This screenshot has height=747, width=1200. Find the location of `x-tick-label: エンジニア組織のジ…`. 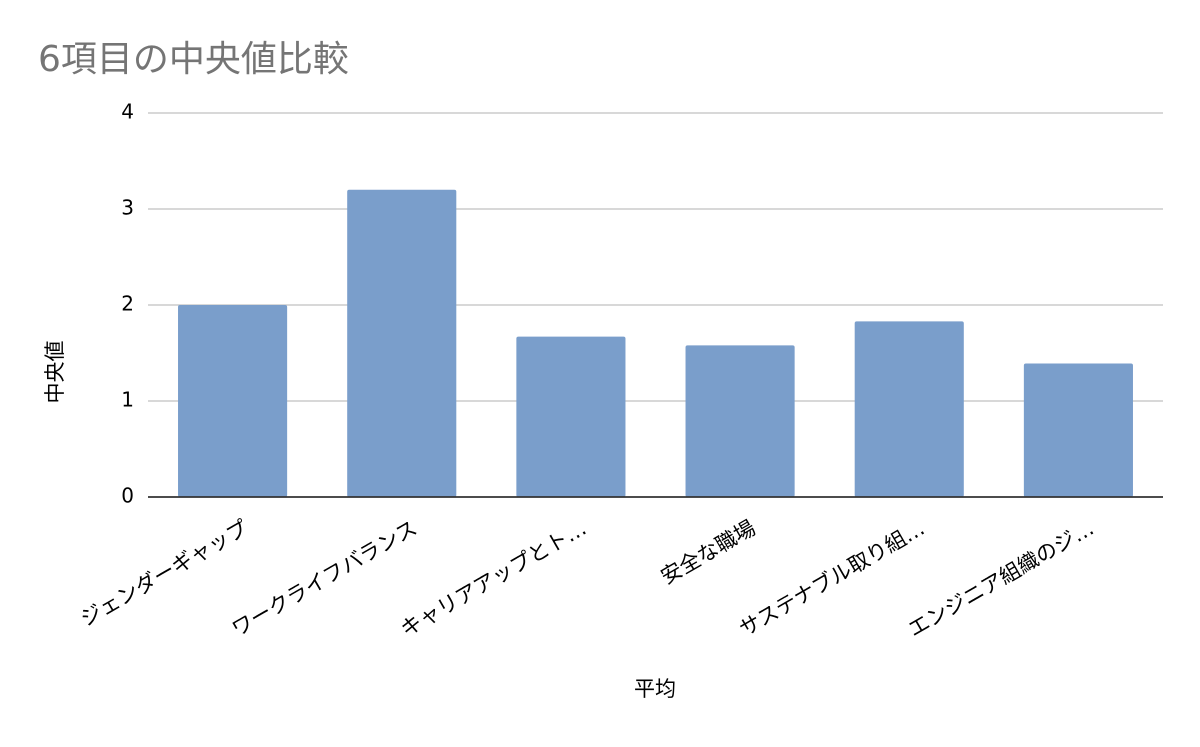

x-tick-label: エンジニア組織のジ… is located at coordinates (1001, 579).